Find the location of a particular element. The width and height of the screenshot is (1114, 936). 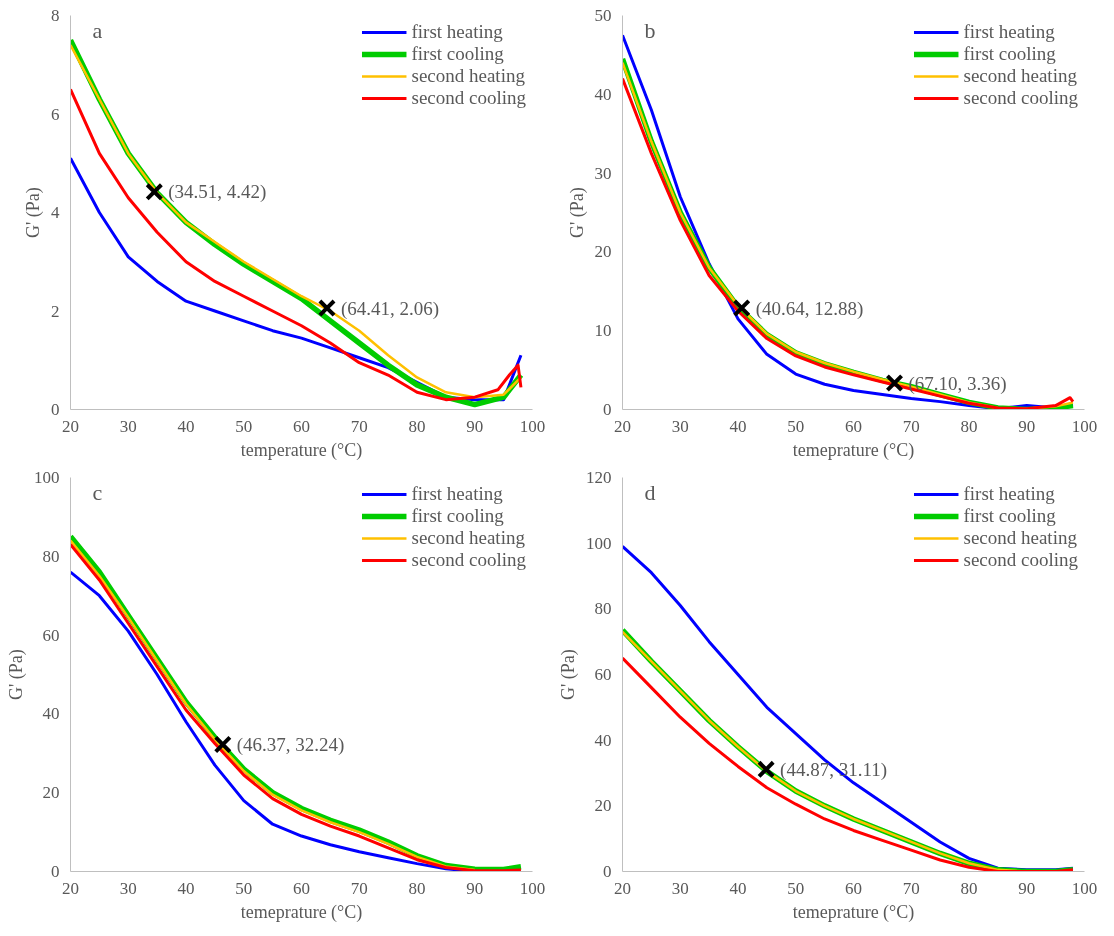

y-tick-label: 8 is located at coordinates (55, 15).